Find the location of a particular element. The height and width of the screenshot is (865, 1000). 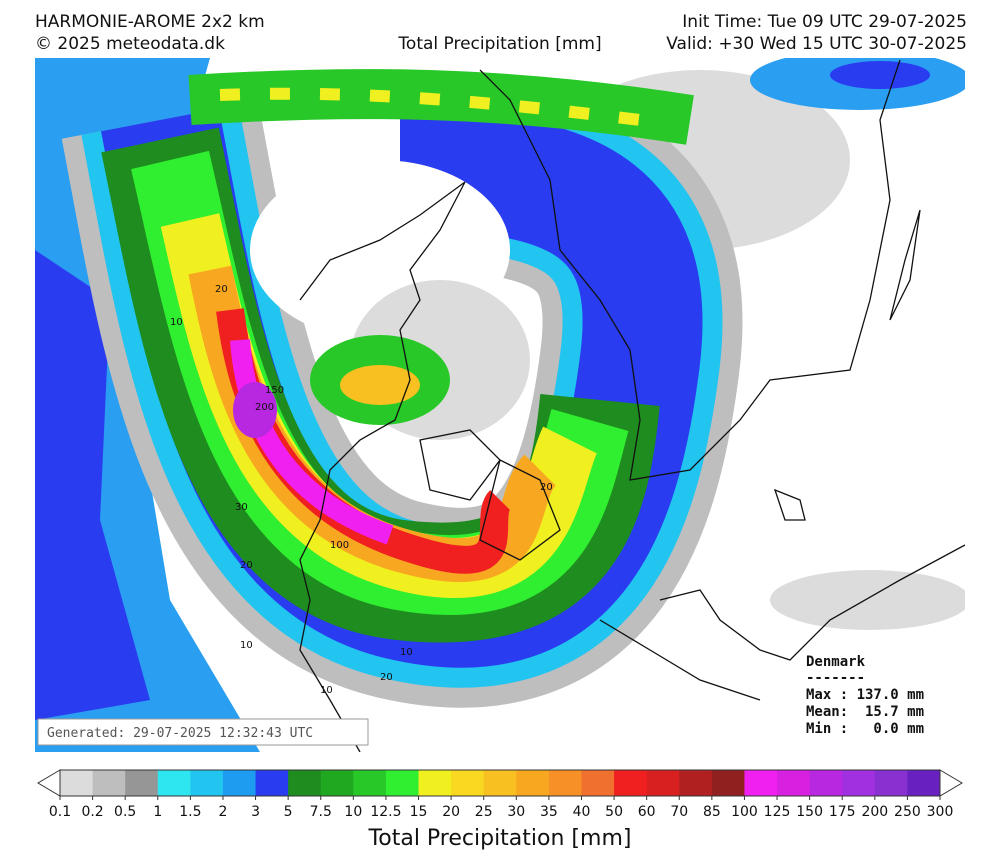

model-name: HARMONIE-AROME 2x2 km is located at coordinates (150, 22).